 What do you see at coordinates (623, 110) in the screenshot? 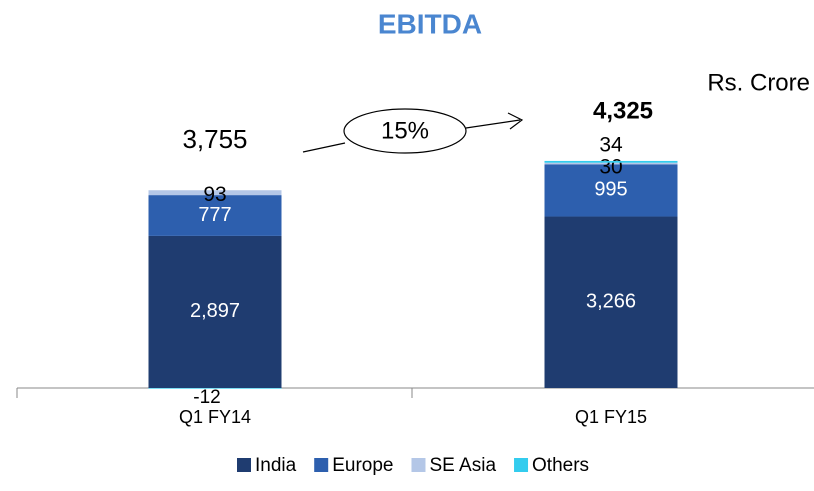
I see `total-label: 4,325` at bounding box center [623, 110].